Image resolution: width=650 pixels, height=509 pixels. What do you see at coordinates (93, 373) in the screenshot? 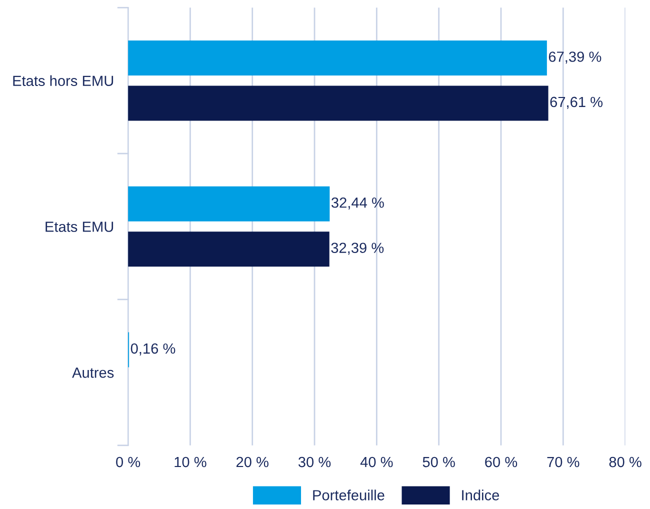
I see `y-tick-label: Autres` at bounding box center [93, 373].